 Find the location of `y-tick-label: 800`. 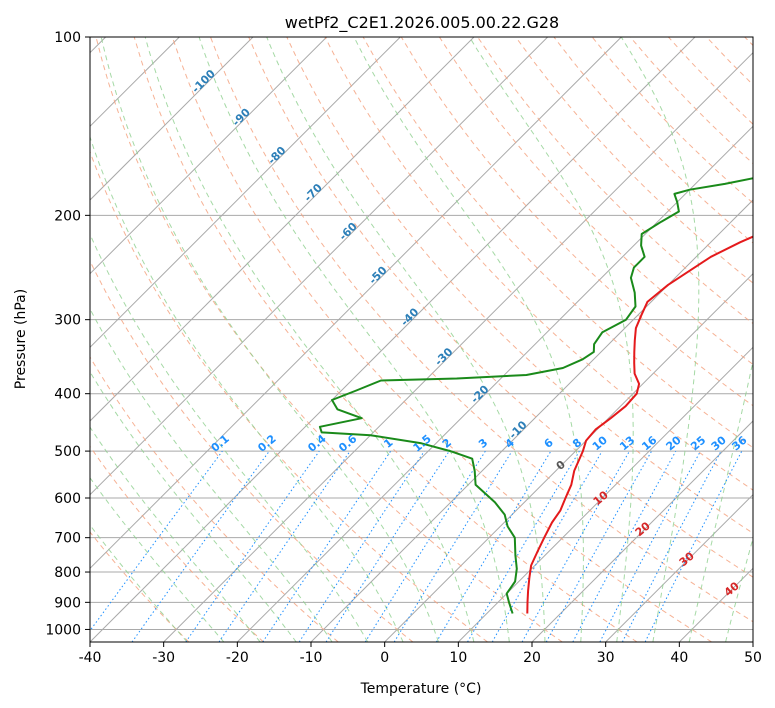

y-tick-label: 800 is located at coordinates (67, 573).